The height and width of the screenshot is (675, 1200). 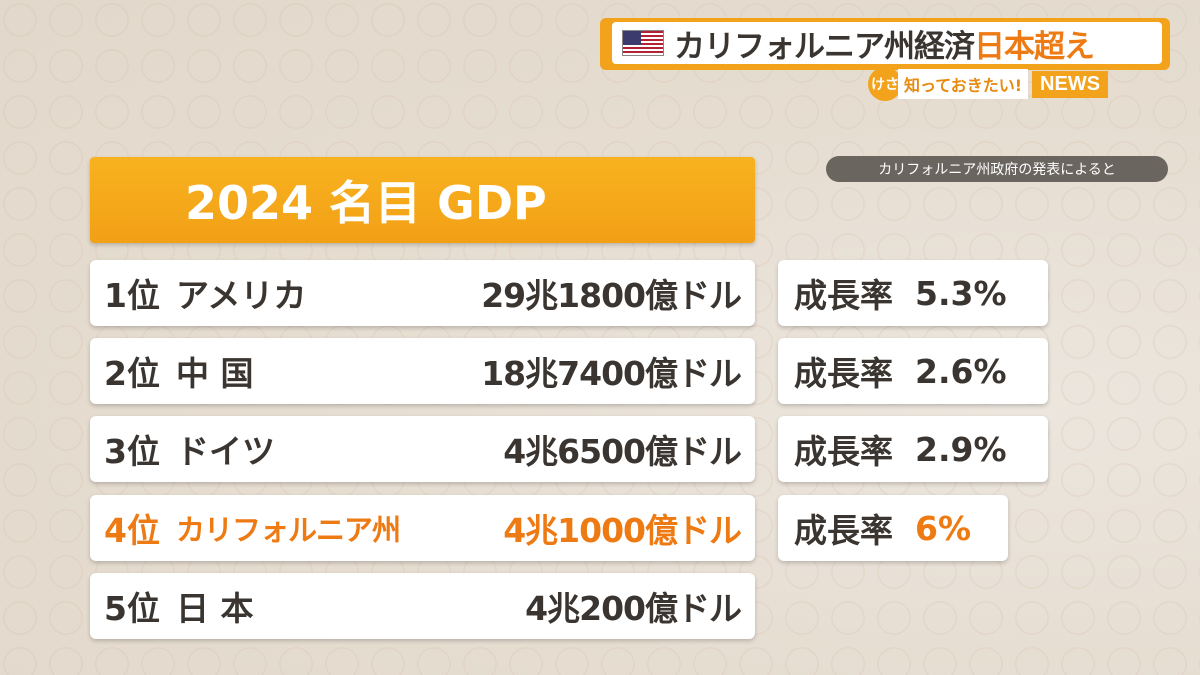 What do you see at coordinates (422, 449) in the screenshot?
I see `table-row: 3位 ドイツ 4兆6500億ドル` at bounding box center [422, 449].